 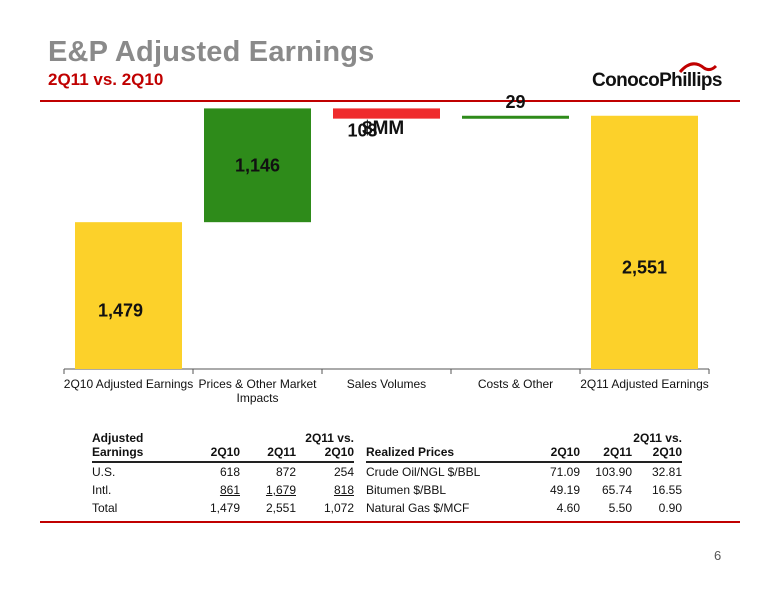 What do you see at coordinates (343, 490) in the screenshot?
I see `earnings-diff-value: 818` at bounding box center [343, 490].